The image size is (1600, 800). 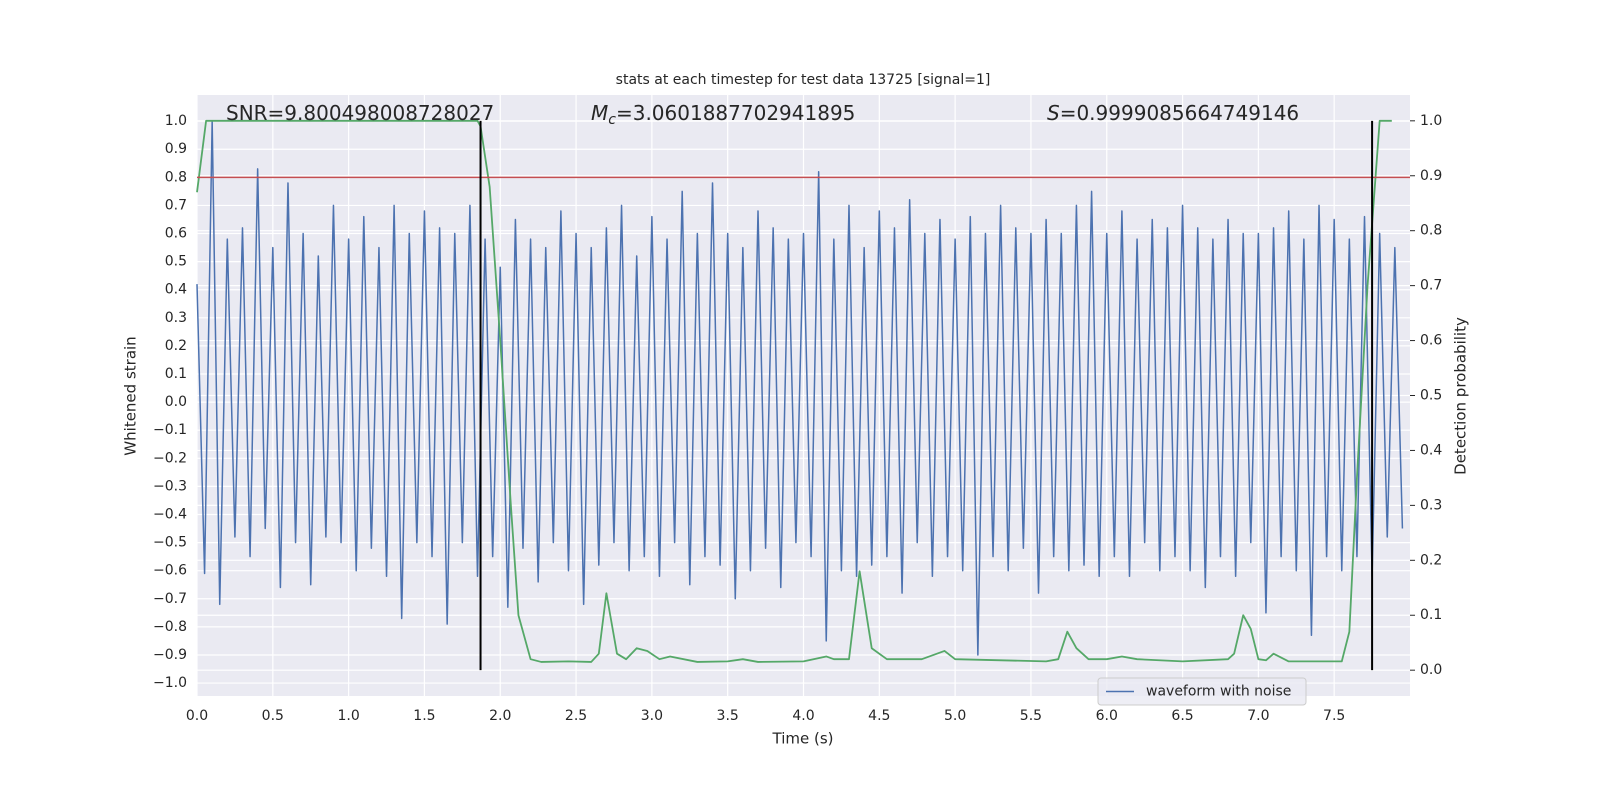 What do you see at coordinates (1431, 231) in the screenshot?
I see `y2-tick-label: 0.8` at bounding box center [1431, 231].